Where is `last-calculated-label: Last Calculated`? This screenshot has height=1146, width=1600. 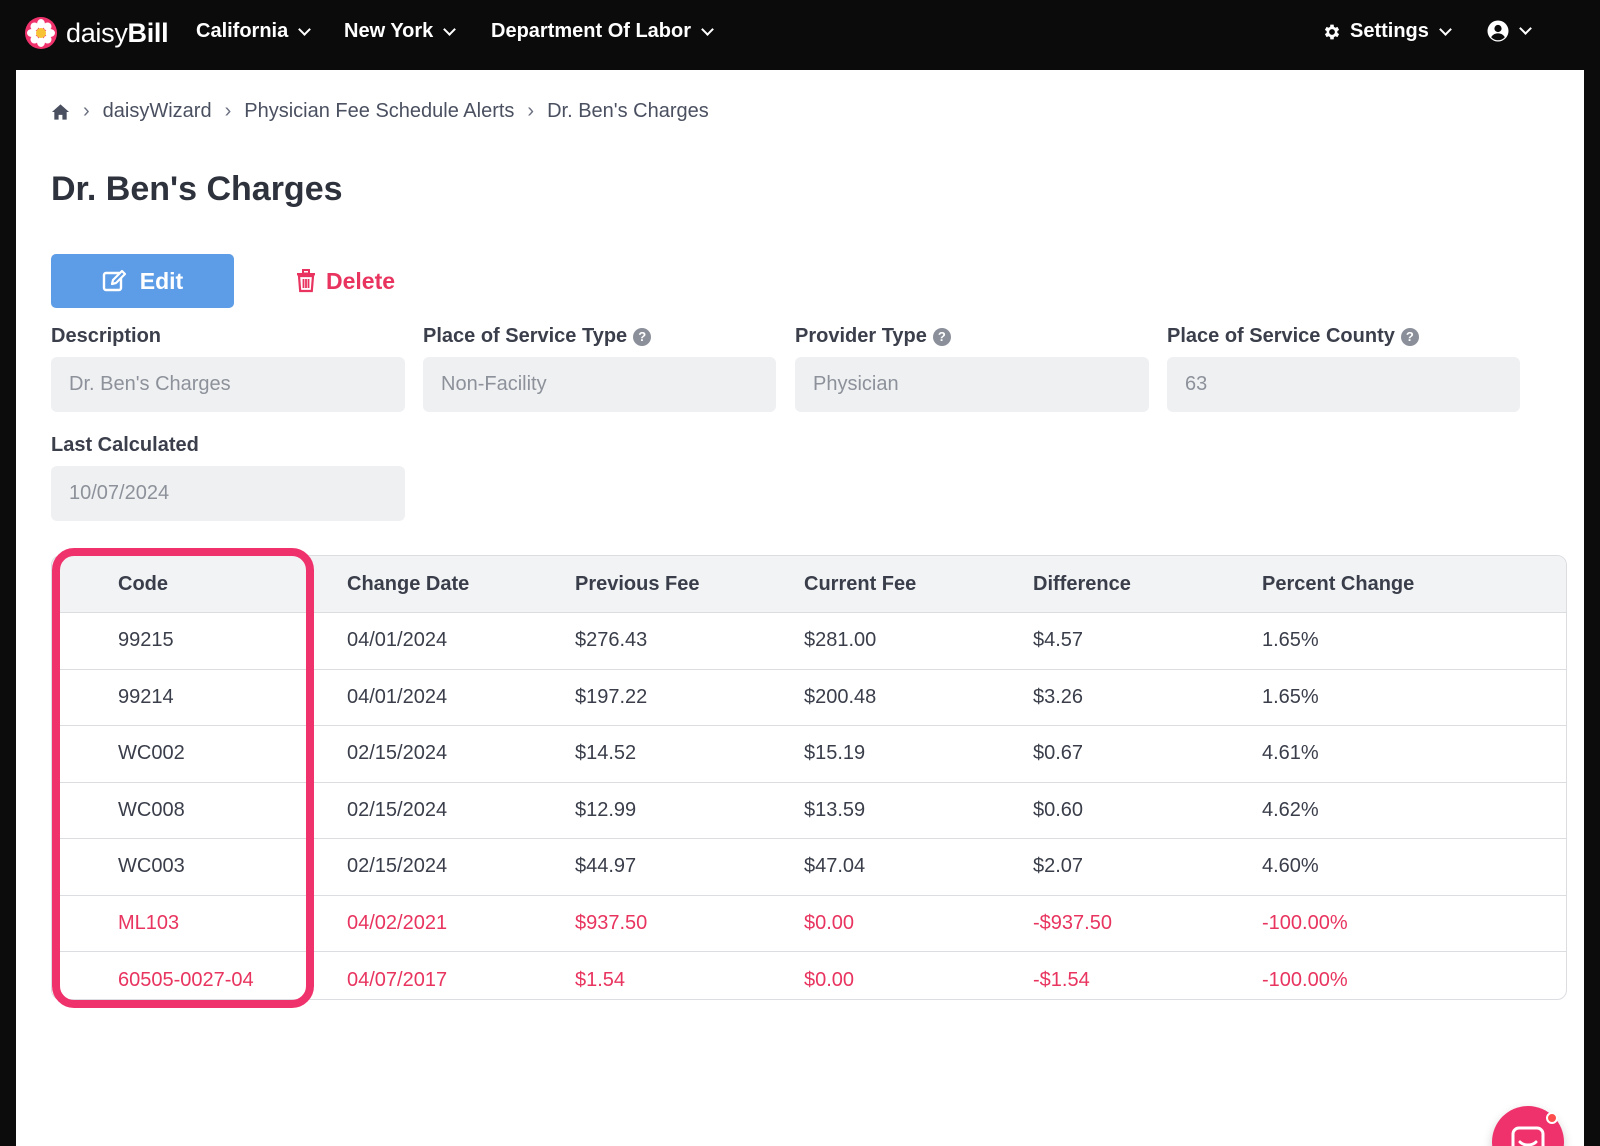 last-calculated-label: Last Calculated is located at coordinates (125, 445).